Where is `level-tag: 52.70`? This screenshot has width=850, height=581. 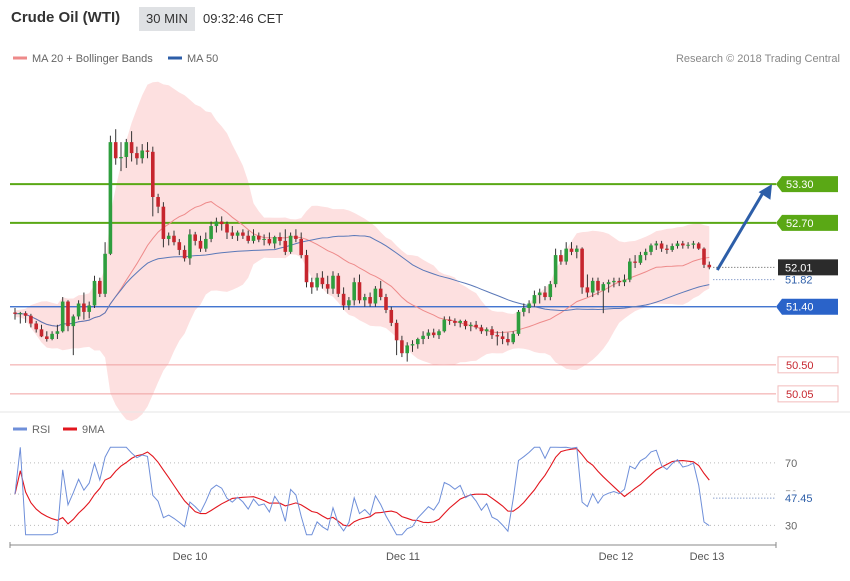
level-tag: 52.70 is located at coordinates (800, 224).